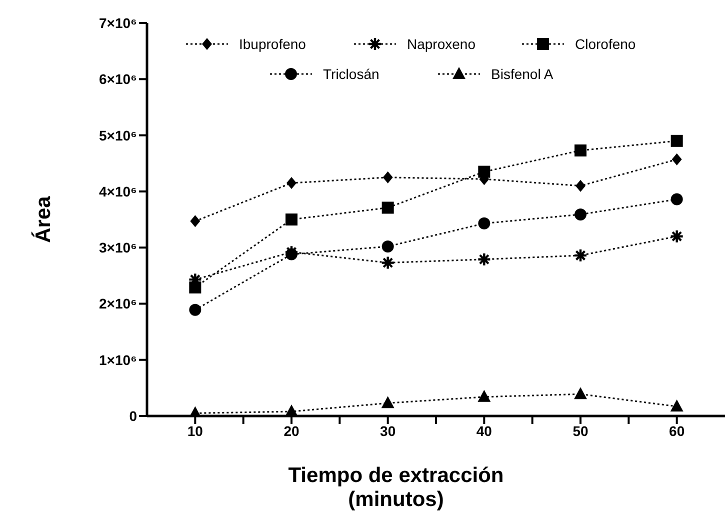 This screenshot has width=725, height=522. I want to click on legend-label: Bisfenol A, so click(522, 74).